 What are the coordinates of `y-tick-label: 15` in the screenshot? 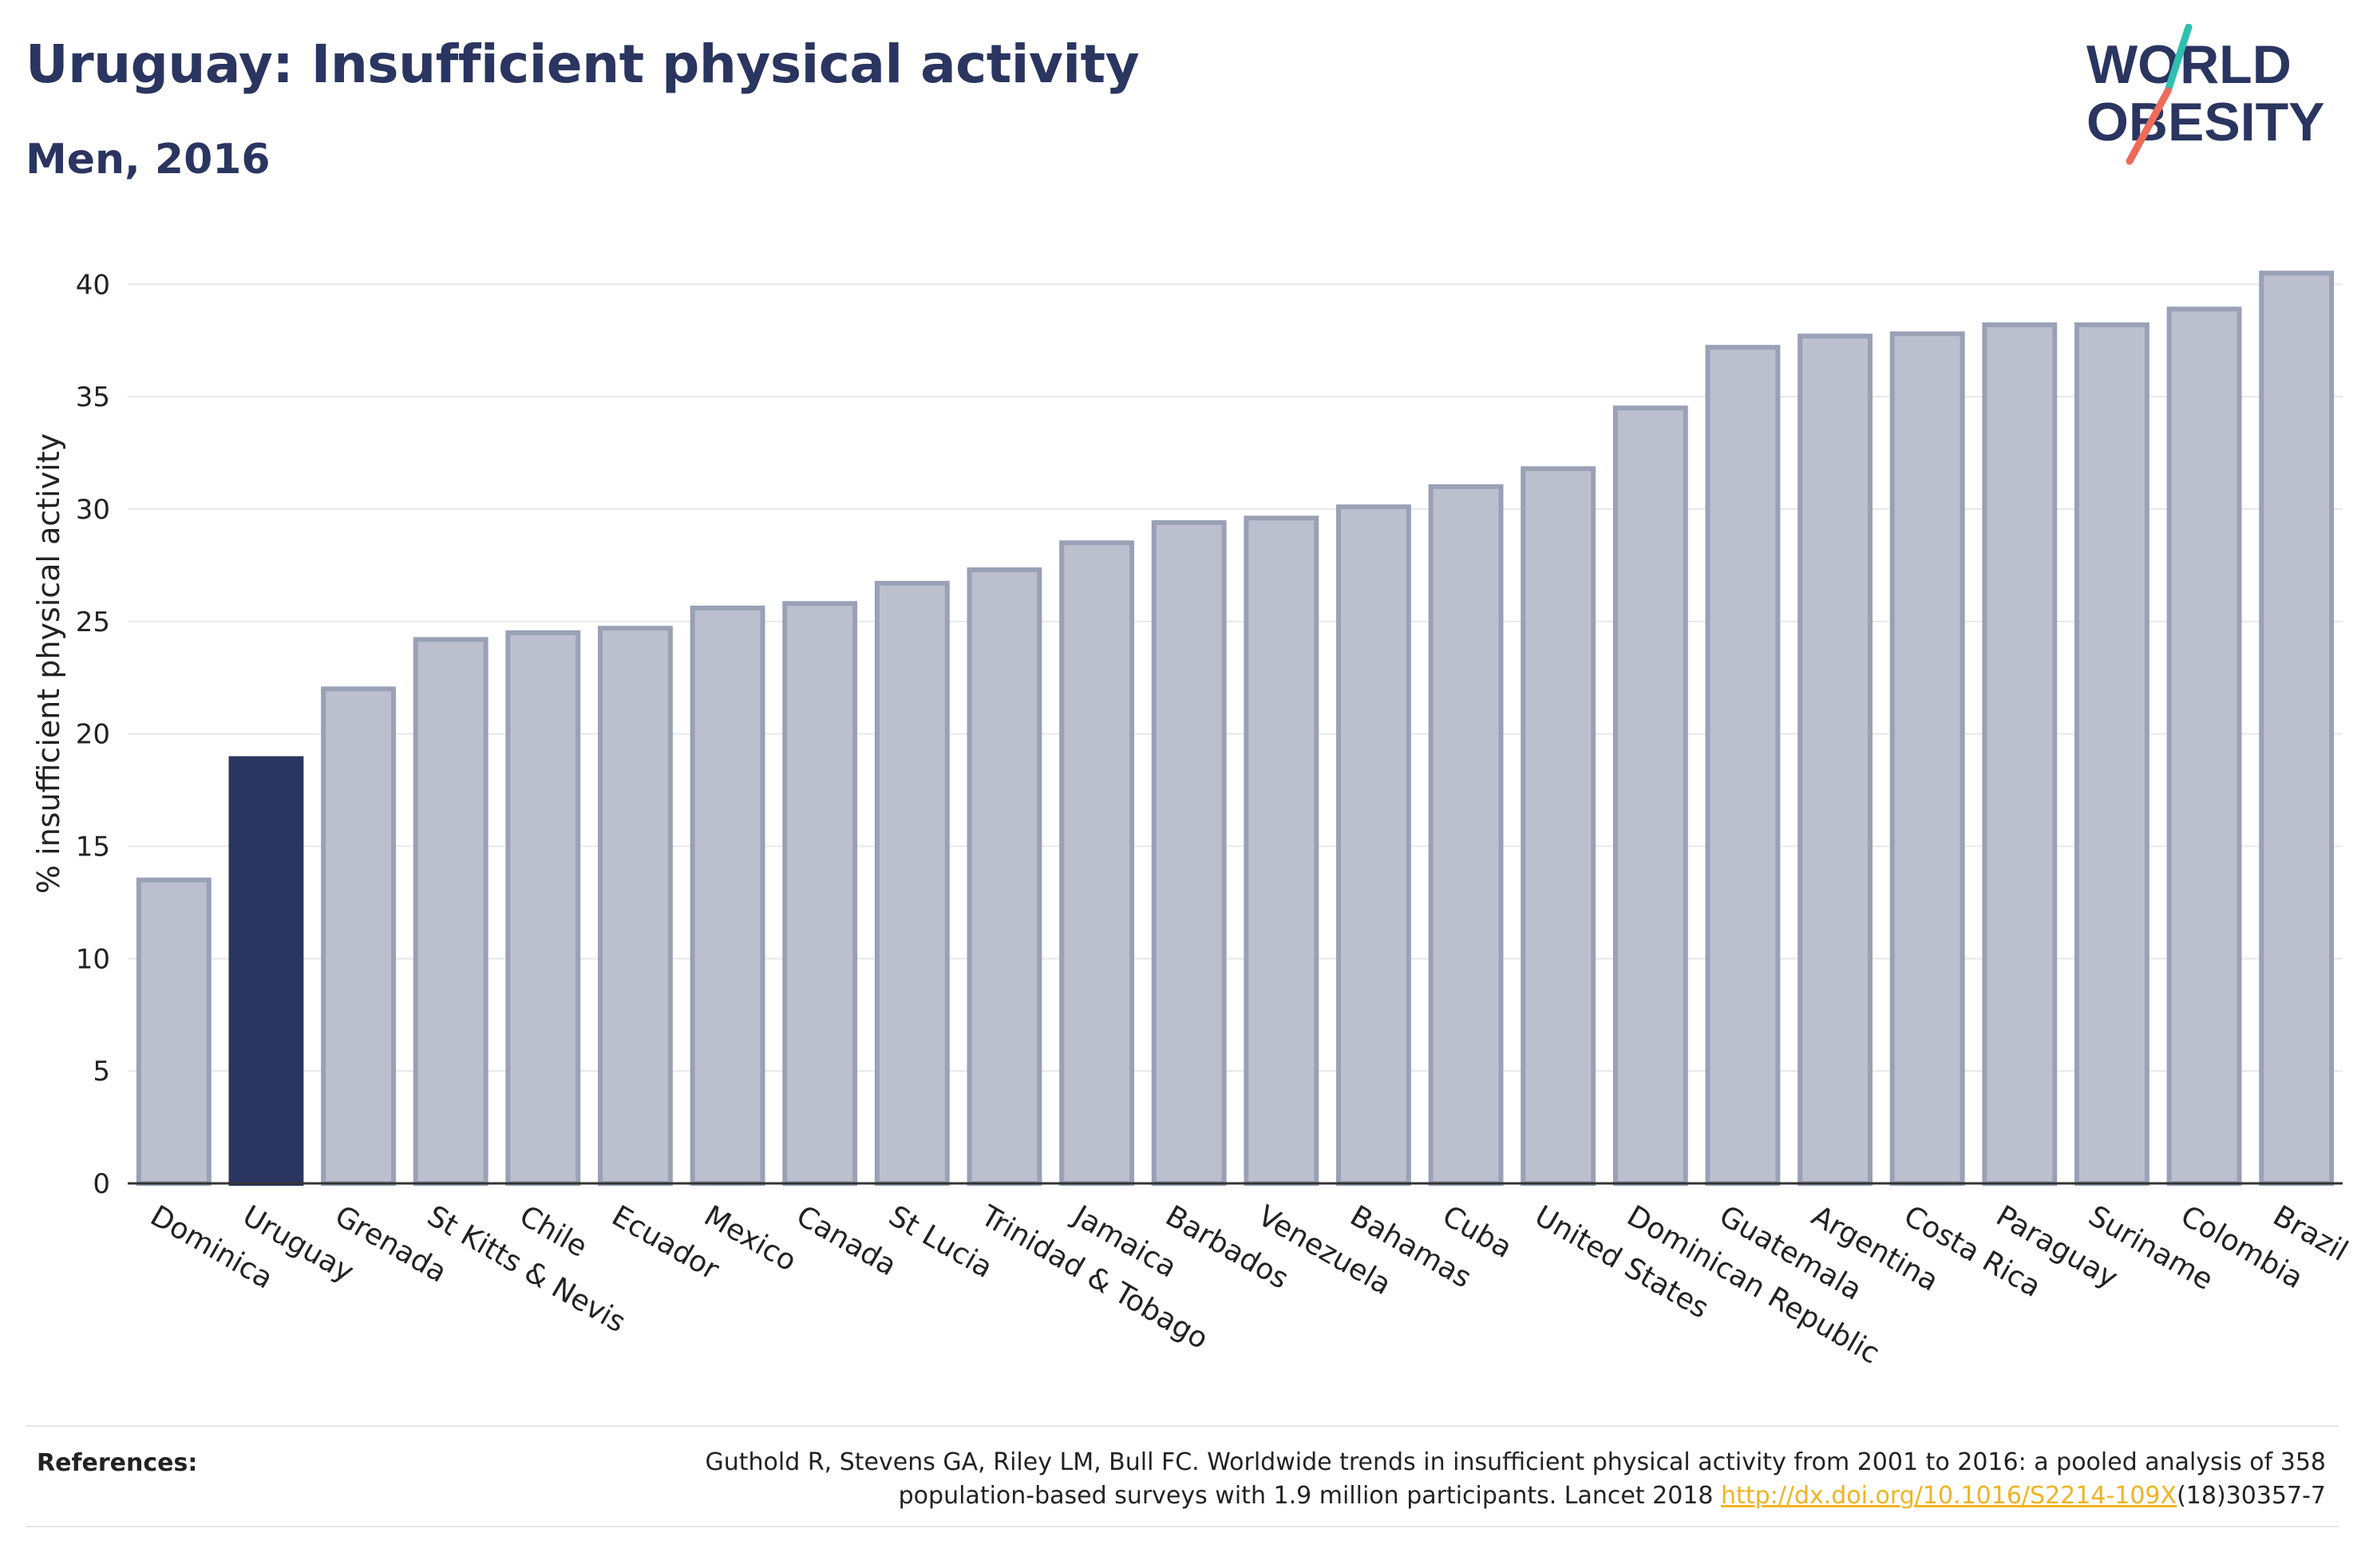 It's located at (93, 847).